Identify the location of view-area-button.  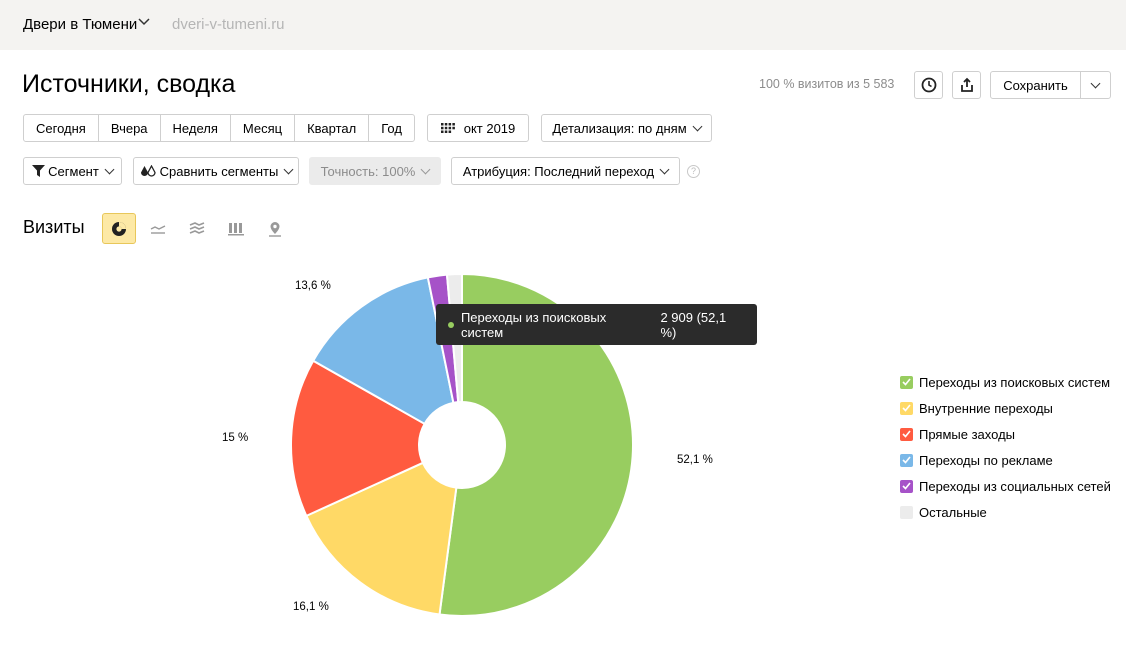
(197, 228).